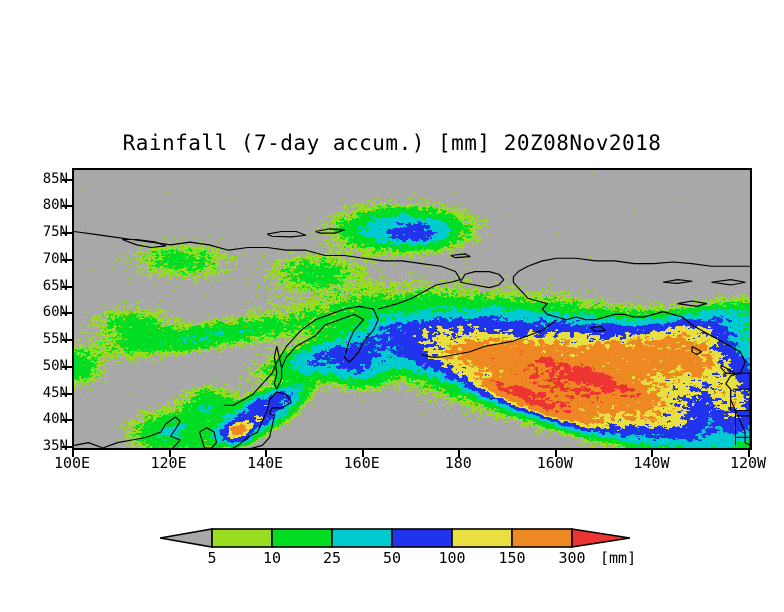 This screenshot has width=784, height=612. I want to click on x-axis-label: 120W, so click(748, 463).